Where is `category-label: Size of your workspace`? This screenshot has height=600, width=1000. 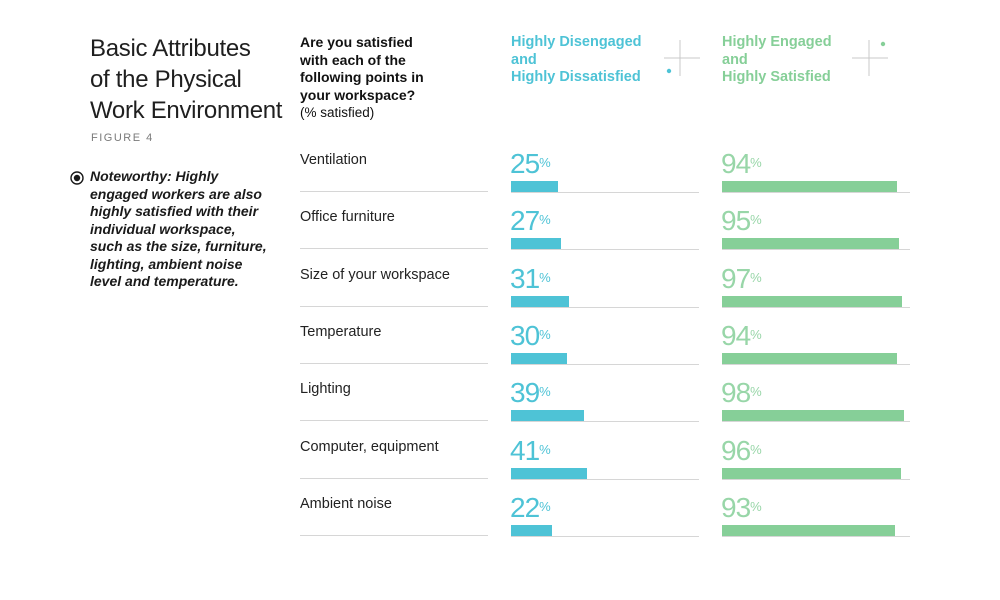 category-label: Size of your workspace is located at coordinates (375, 274).